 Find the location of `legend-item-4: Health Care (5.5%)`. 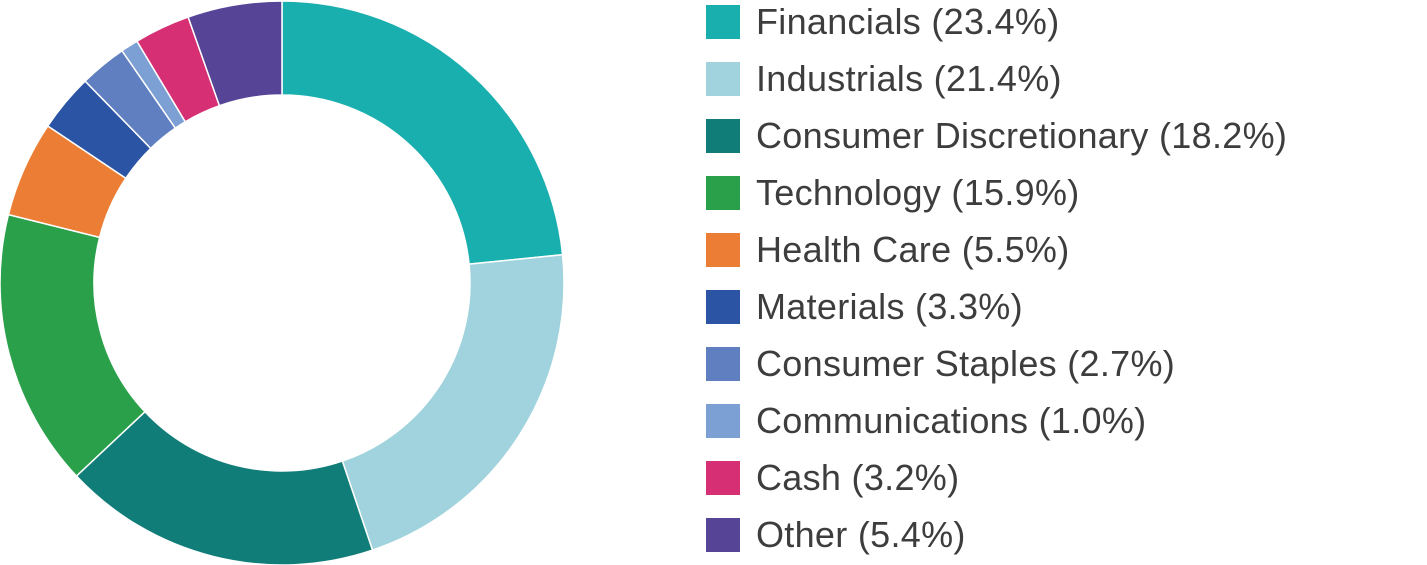

legend-item-4: Health Care (5.5%) is located at coordinates (888, 250).